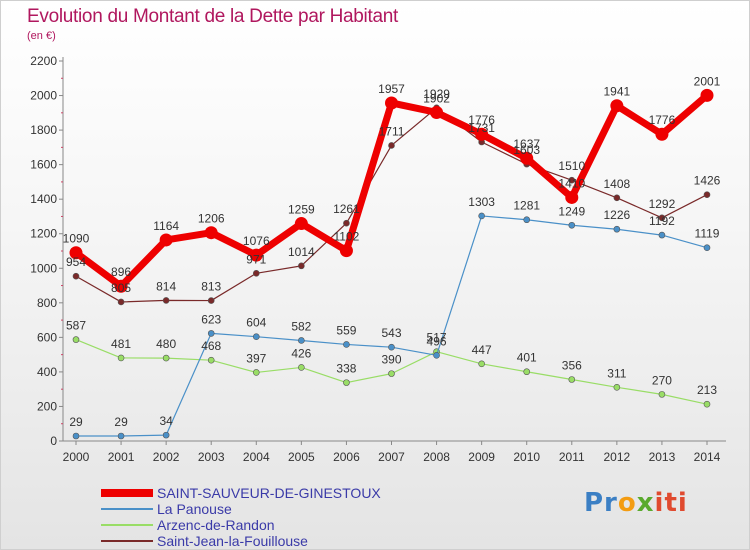  What do you see at coordinates (211, 219) in the screenshot?
I see `data-label-saint-sauveur: 1206` at bounding box center [211, 219].